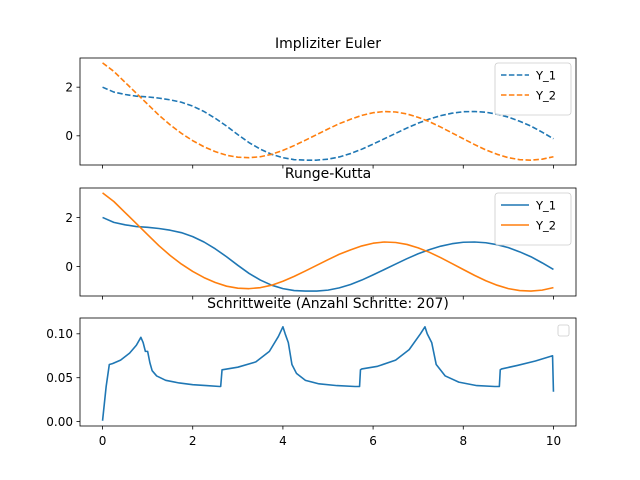 The width and height of the screenshot is (640, 480). Describe the element at coordinates (328, 44) in the screenshot. I see `subplot-title: Impliziter Euler` at that location.